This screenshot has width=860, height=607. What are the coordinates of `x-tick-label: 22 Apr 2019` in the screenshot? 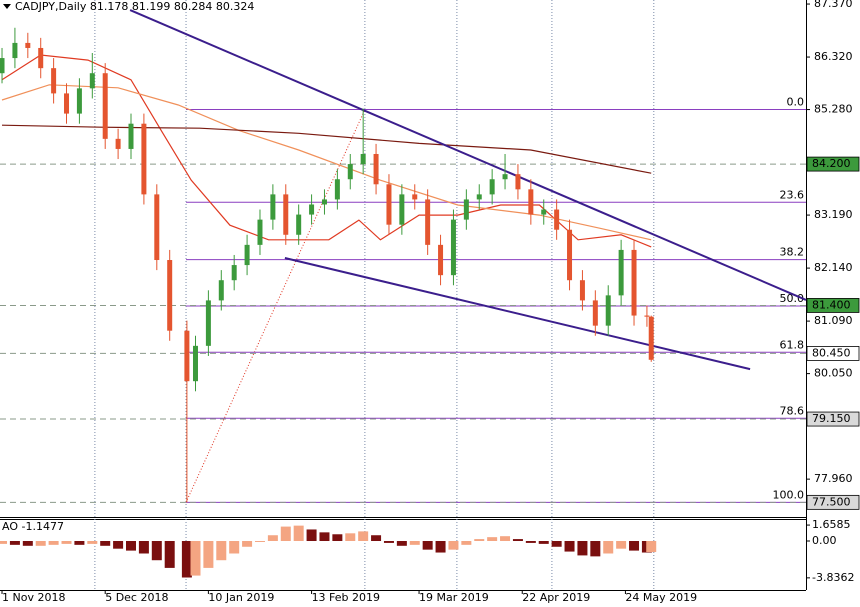 It's located at (556, 597).